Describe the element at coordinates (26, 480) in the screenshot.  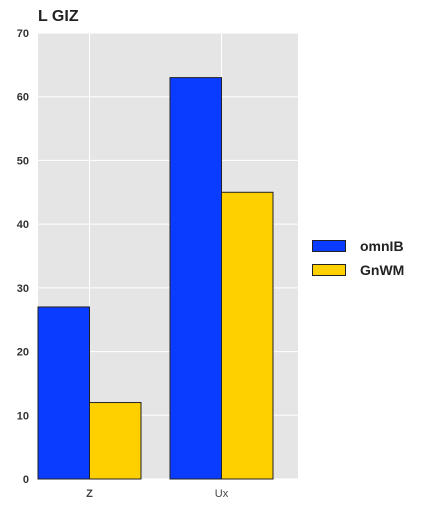
I see `y-tick-label: 0` at that location.